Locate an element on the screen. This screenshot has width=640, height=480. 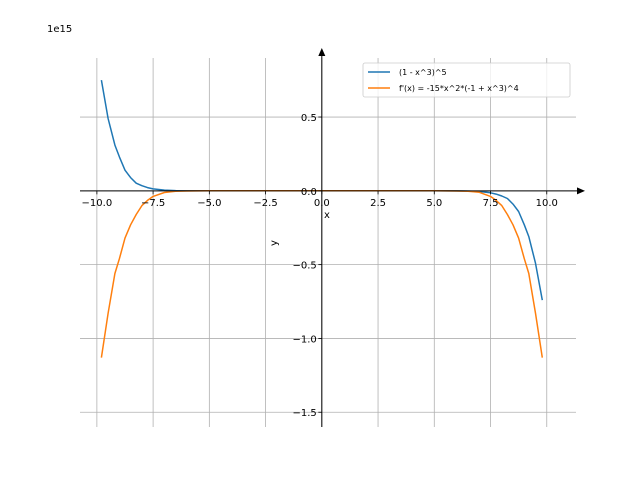
y-tick-label: 0.5 is located at coordinates (309, 118).